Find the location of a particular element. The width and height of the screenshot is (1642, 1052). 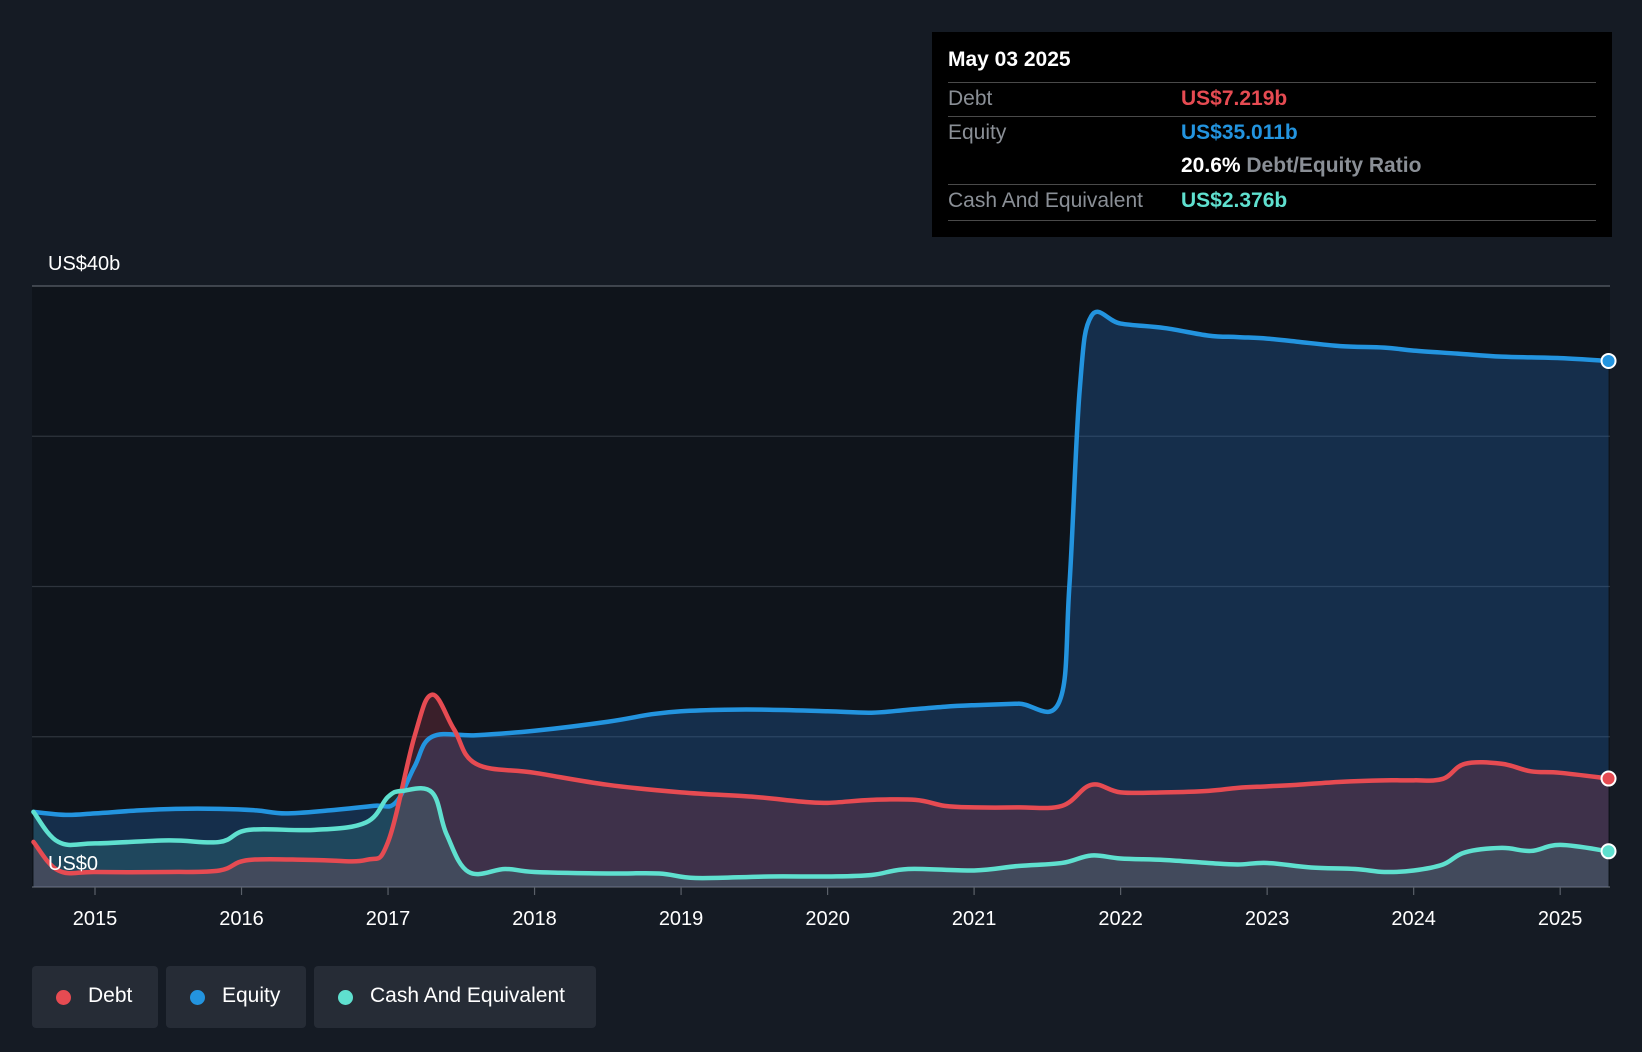

tooltip-debt-label: Debt is located at coordinates (970, 98).